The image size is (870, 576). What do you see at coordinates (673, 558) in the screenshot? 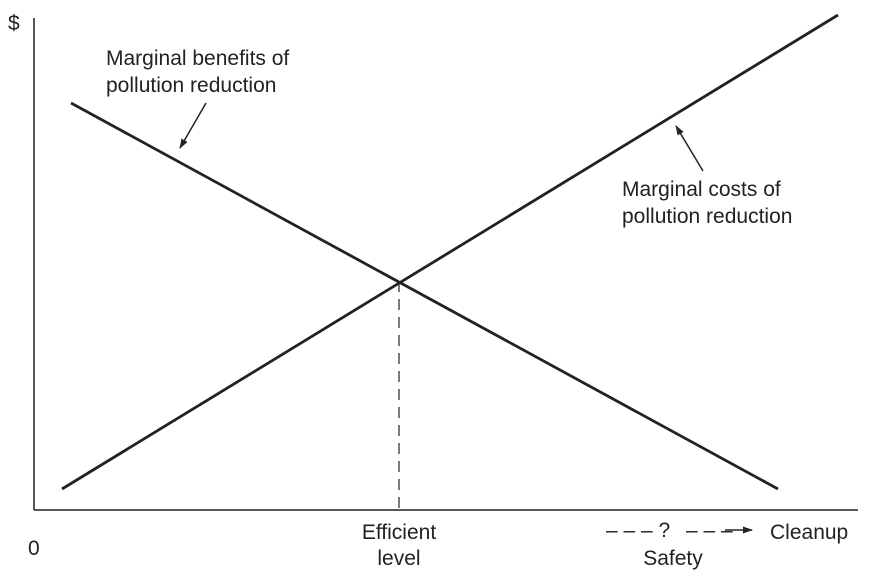
I see `safety-label: Safety` at bounding box center [673, 558].